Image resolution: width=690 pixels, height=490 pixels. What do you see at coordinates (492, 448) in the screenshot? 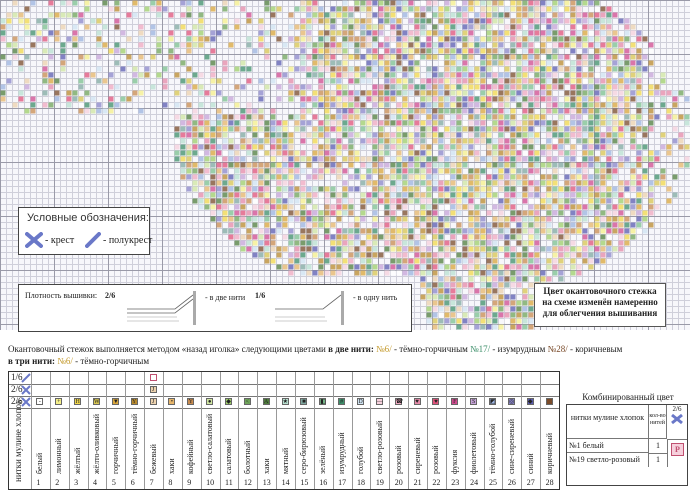
I see `color-name: тёмно-голубой` at bounding box center [492, 448].